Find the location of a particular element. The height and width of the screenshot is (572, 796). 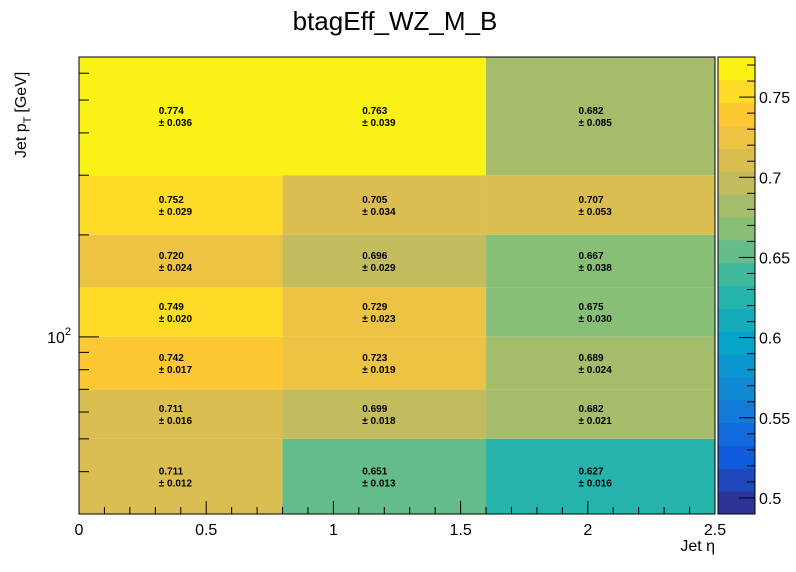

color-scale-tick-label: 0.6 is located at coordinates (770, 339).